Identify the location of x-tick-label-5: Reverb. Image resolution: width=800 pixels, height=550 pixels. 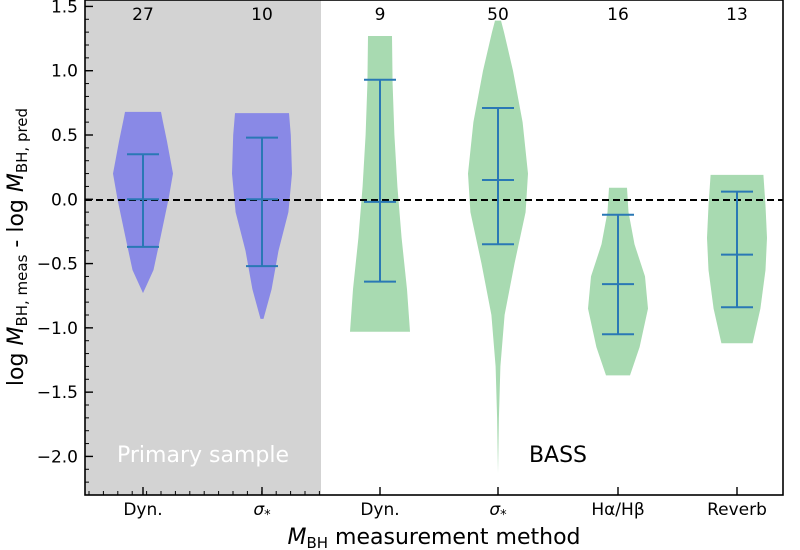
(737, 510).